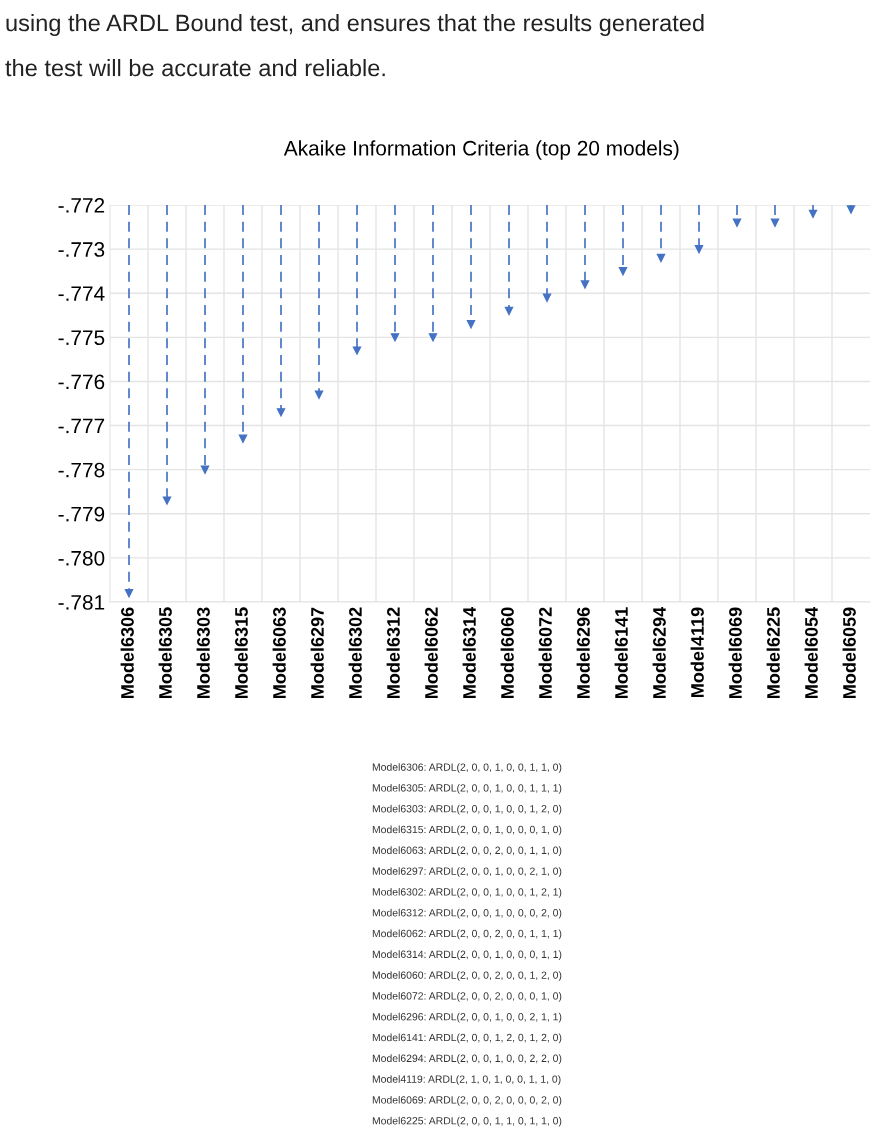  What do you see at coordinates (507, 652) in the screenshot?
I see `x-tick-label: Model6060` at bounding box center [507, 652].